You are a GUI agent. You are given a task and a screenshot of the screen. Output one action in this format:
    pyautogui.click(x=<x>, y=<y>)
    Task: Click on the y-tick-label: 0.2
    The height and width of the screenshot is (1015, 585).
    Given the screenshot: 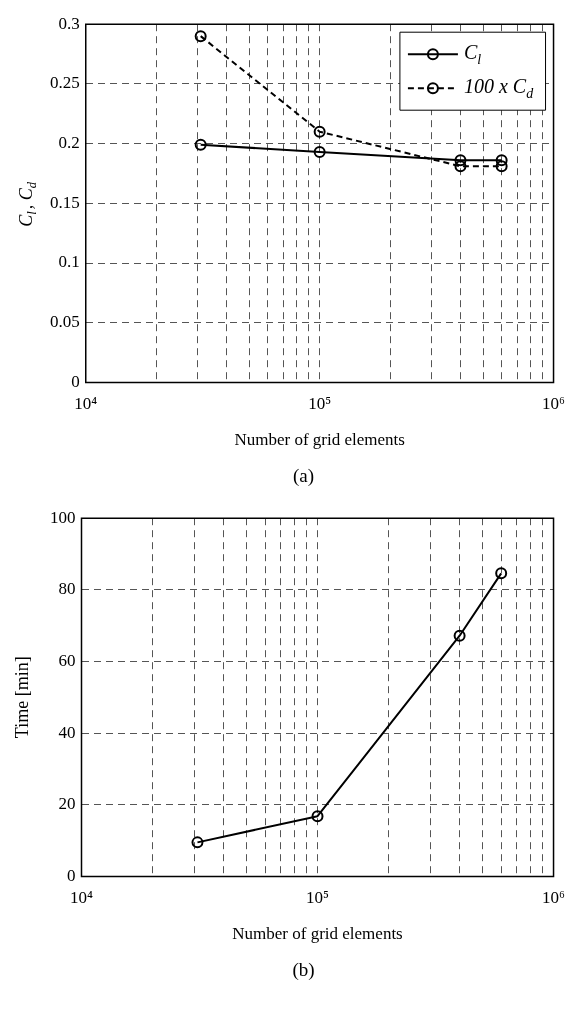 What is the action you would take?
    pyautogui.click(x=69, y=143)
    